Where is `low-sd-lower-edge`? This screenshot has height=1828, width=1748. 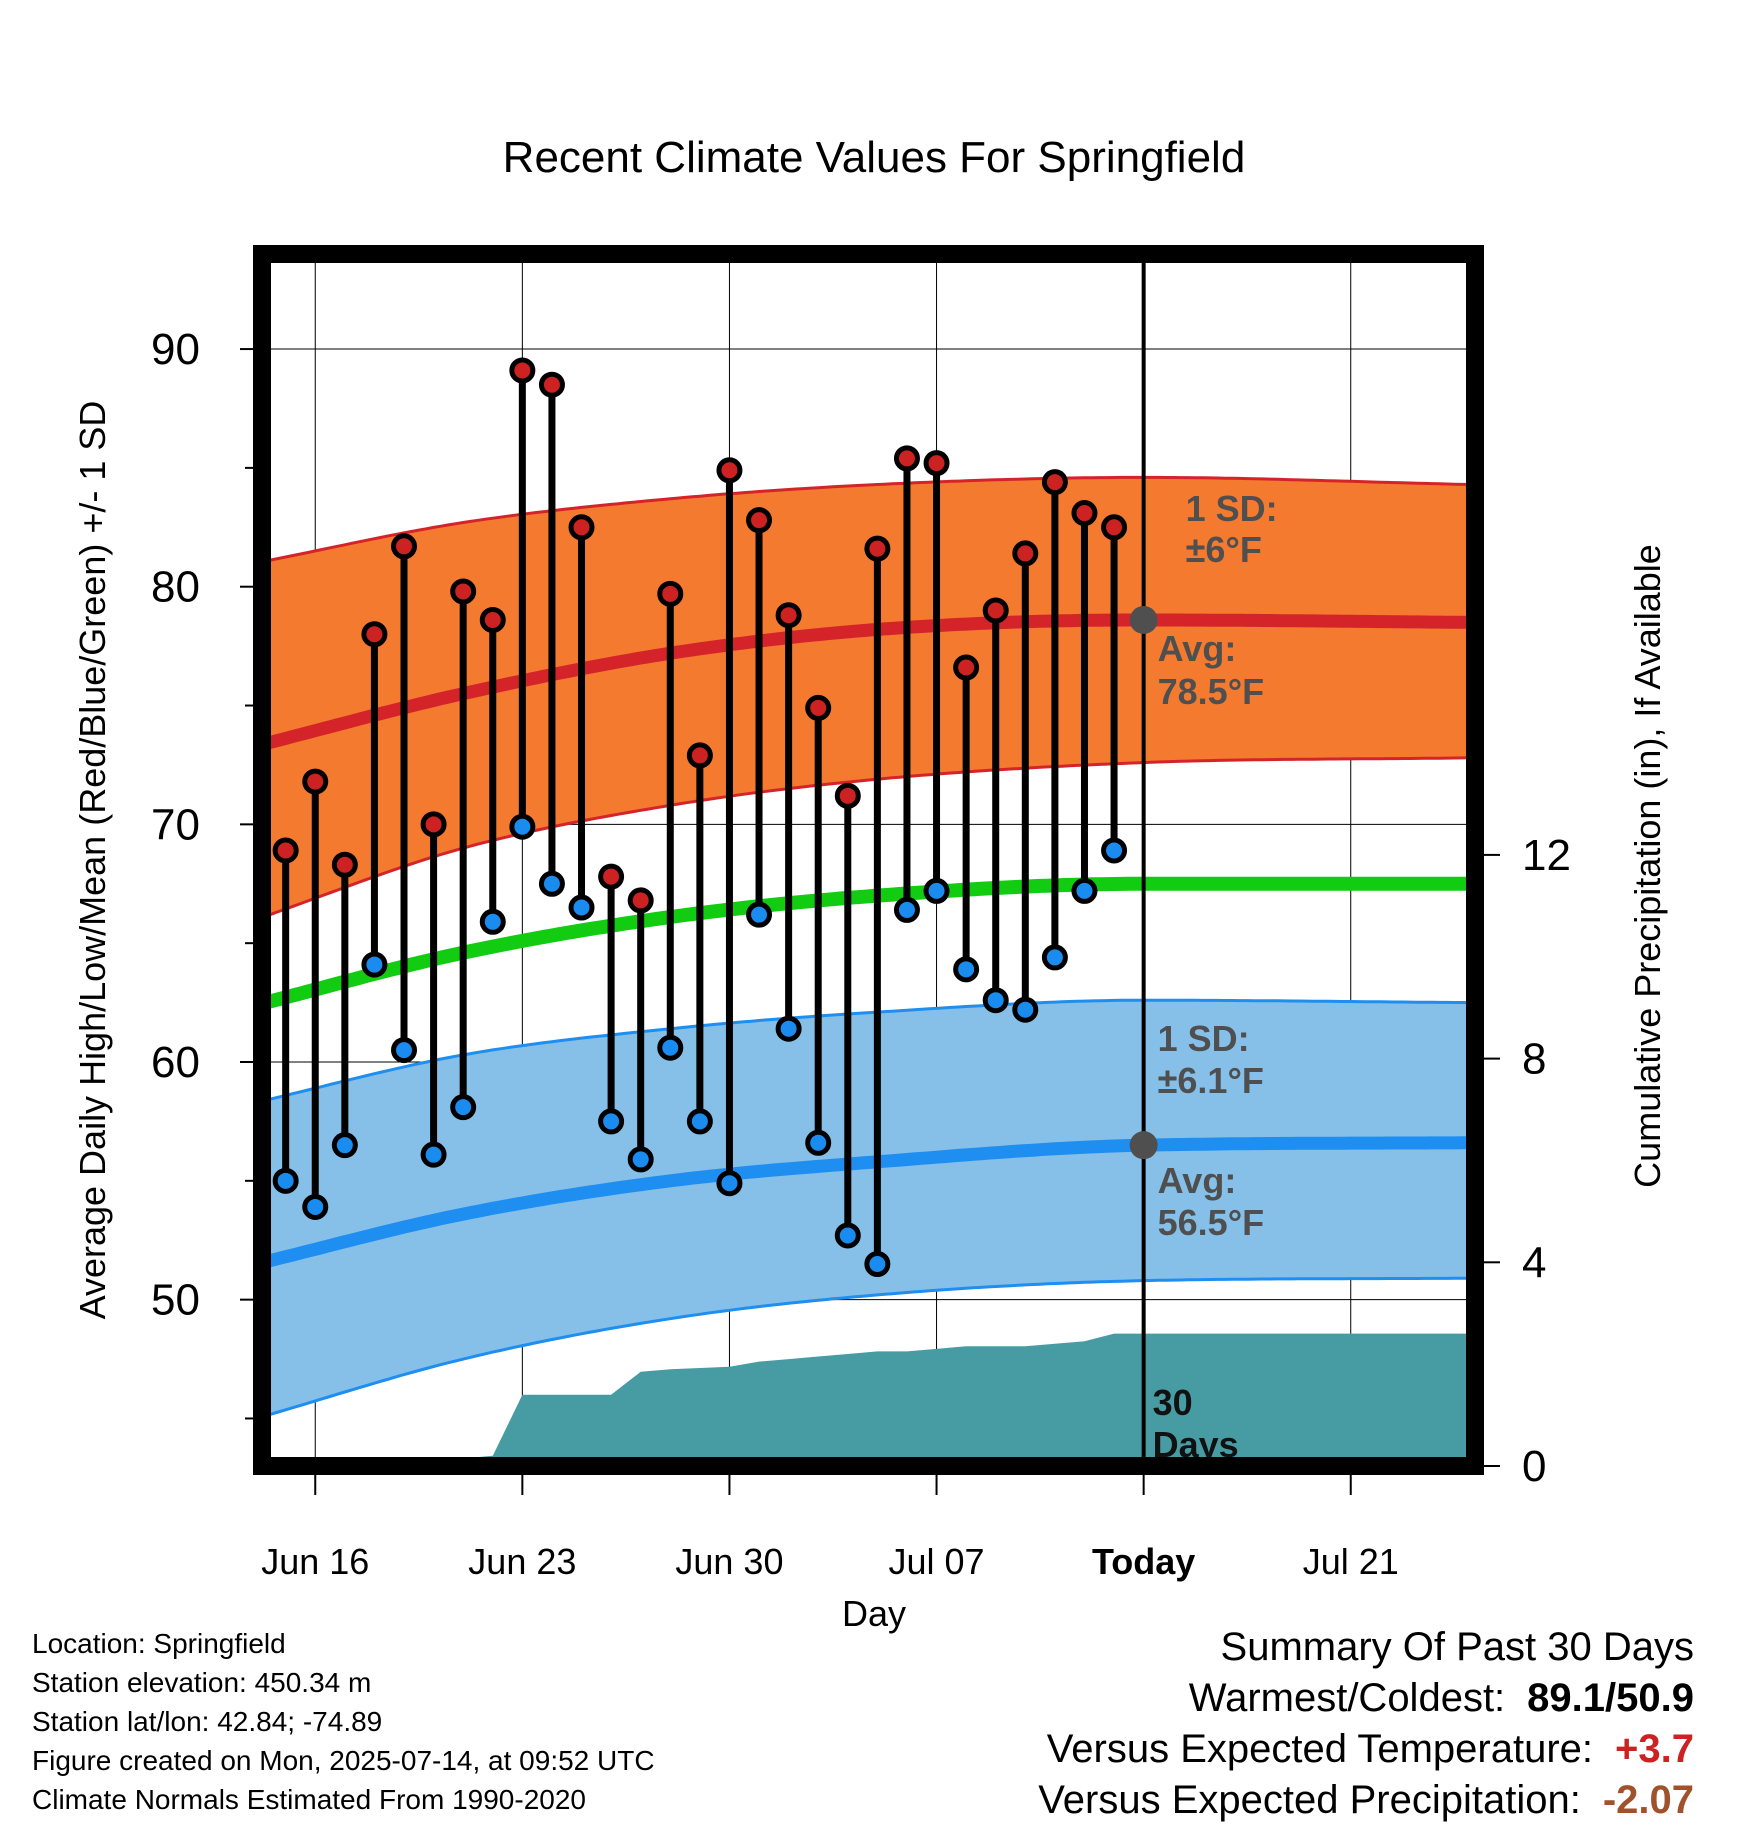 low-sd-lower-edge is located at coordinates (866, 1347).